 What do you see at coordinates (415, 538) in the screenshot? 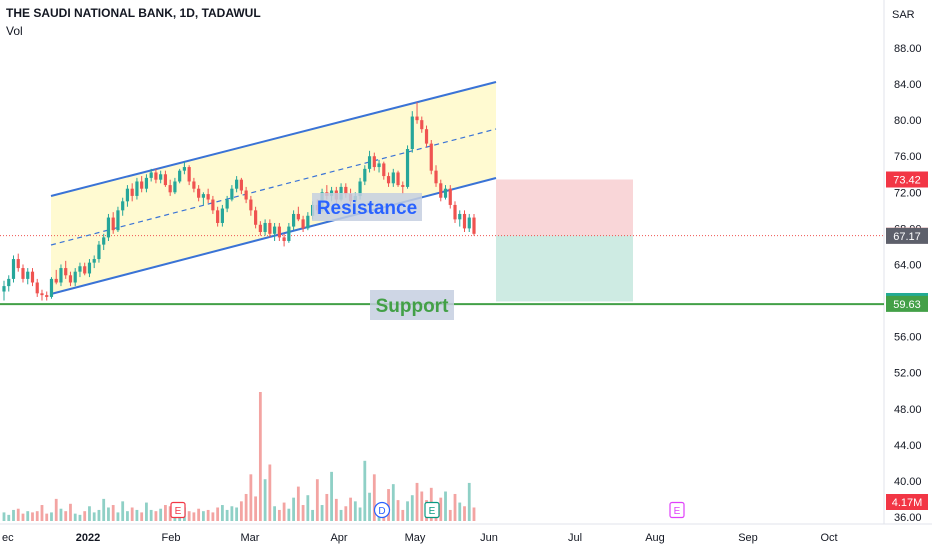
I see `x-tick-label: May` at bounding box center [415, 538].